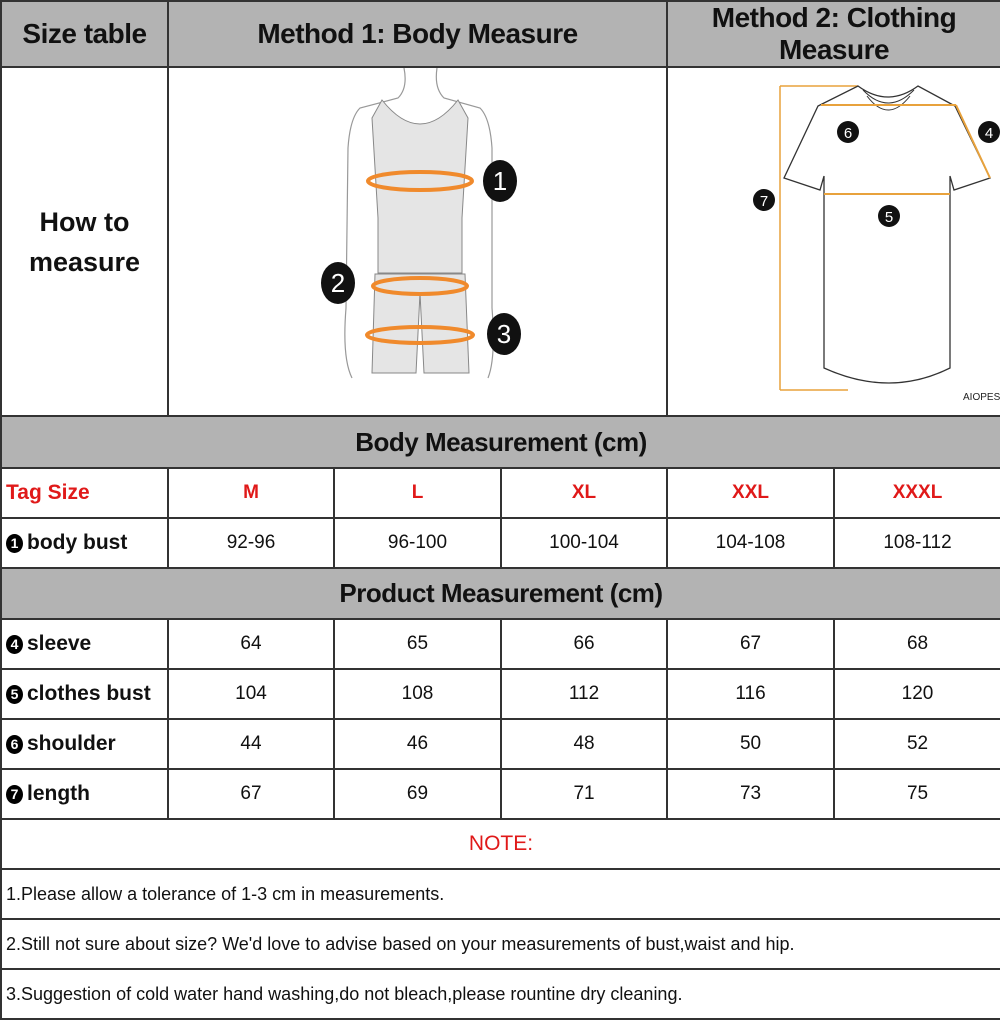 Image resolution: width=1000 pixels, height=1020 pixels. I want to click on cell: 112, so click(584, 694).